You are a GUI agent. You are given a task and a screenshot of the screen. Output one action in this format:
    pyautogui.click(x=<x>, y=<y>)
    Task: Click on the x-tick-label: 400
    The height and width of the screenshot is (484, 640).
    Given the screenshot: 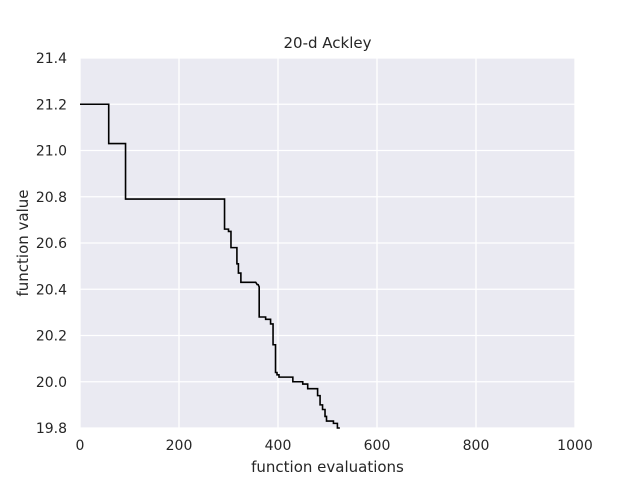 What is the action you would take?
    pyautogui.click(x=278, y=446)
    